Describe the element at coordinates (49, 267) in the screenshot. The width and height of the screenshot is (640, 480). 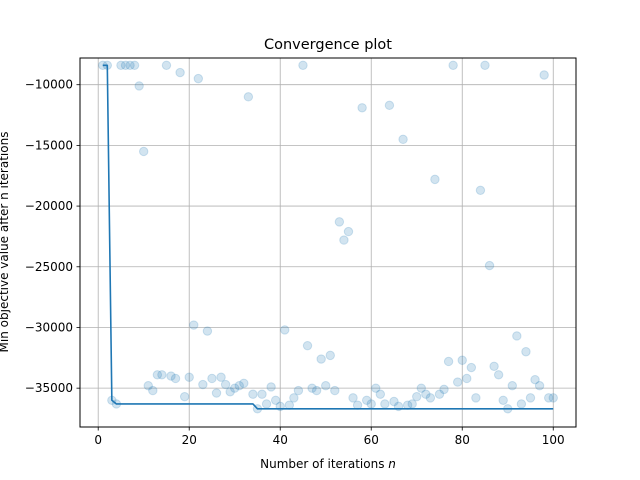
I see `y-tick-label: −25000` at that location.